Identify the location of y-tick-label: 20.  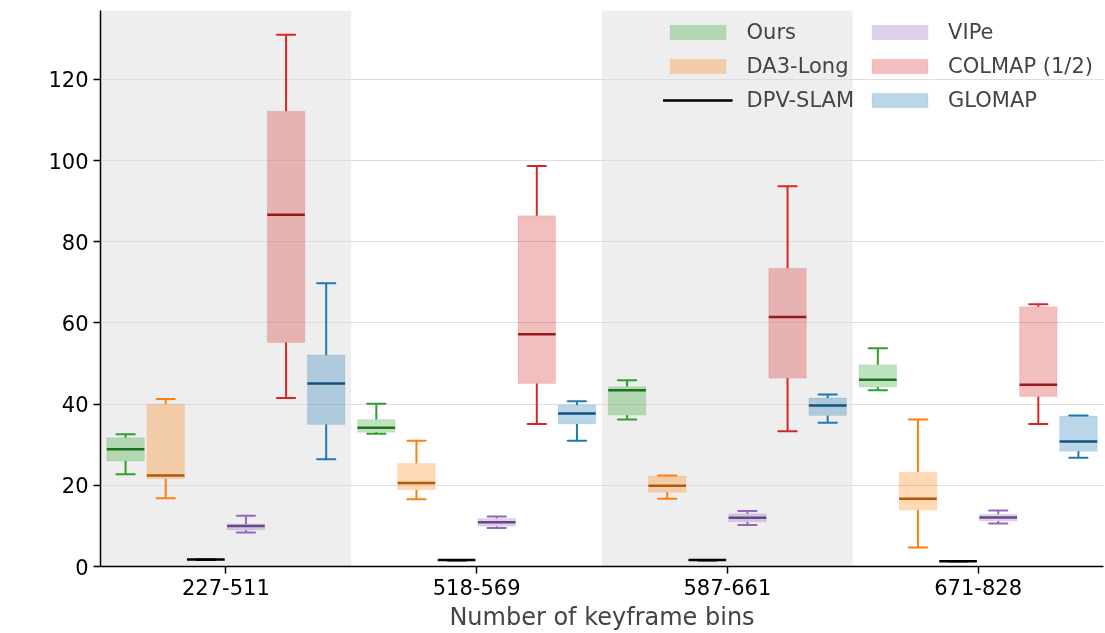
(75, 486).